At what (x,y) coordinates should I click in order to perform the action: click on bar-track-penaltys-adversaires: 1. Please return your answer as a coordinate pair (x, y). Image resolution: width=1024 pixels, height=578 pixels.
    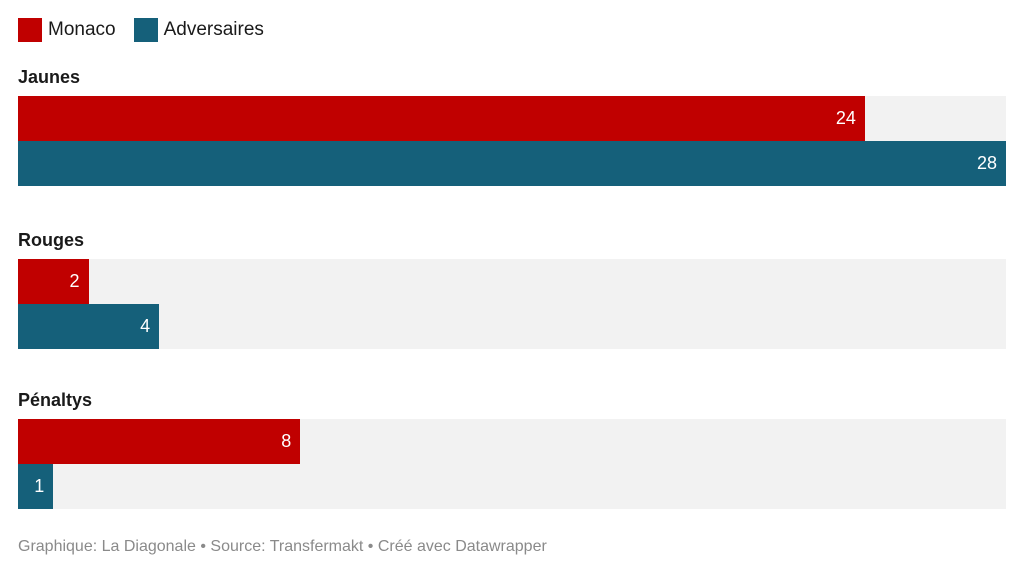
    Looking at the image, I should click on (512, 486).